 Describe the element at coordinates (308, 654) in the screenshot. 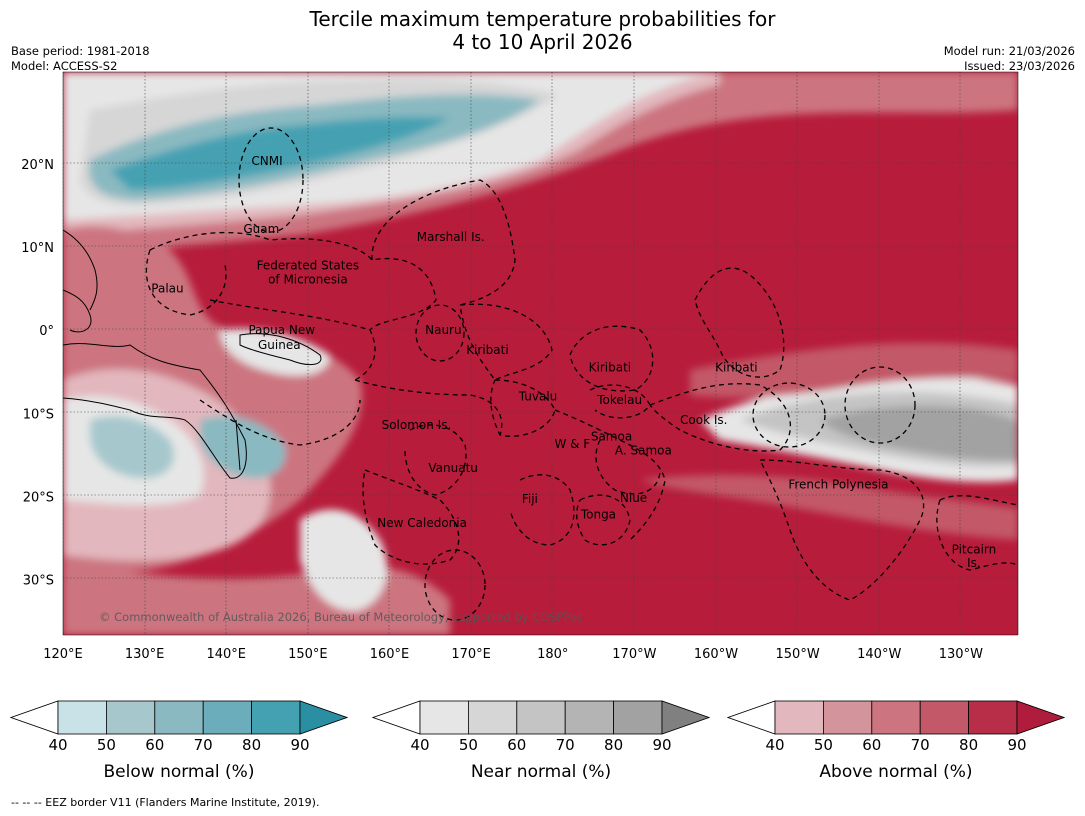

I see `longitude-tick-label: 150°E` at that location.